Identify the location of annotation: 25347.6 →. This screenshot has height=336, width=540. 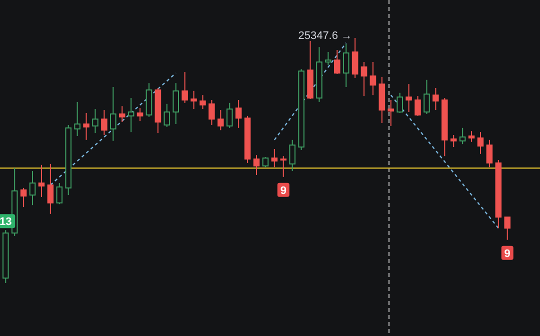
(325, 36).